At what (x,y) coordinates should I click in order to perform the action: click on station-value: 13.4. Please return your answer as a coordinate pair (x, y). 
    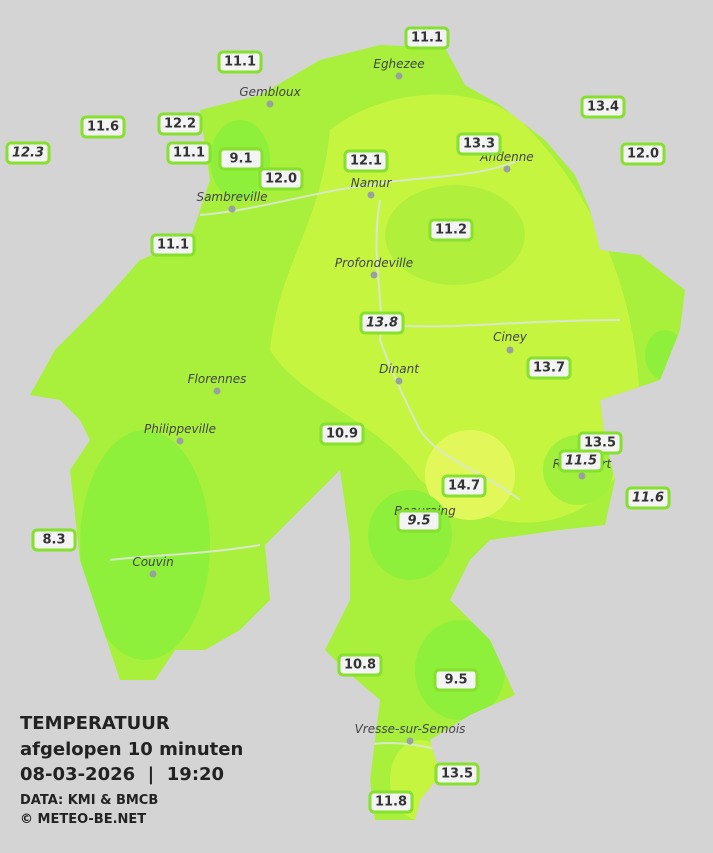
    Looking at the image, I should click on (603, 107).